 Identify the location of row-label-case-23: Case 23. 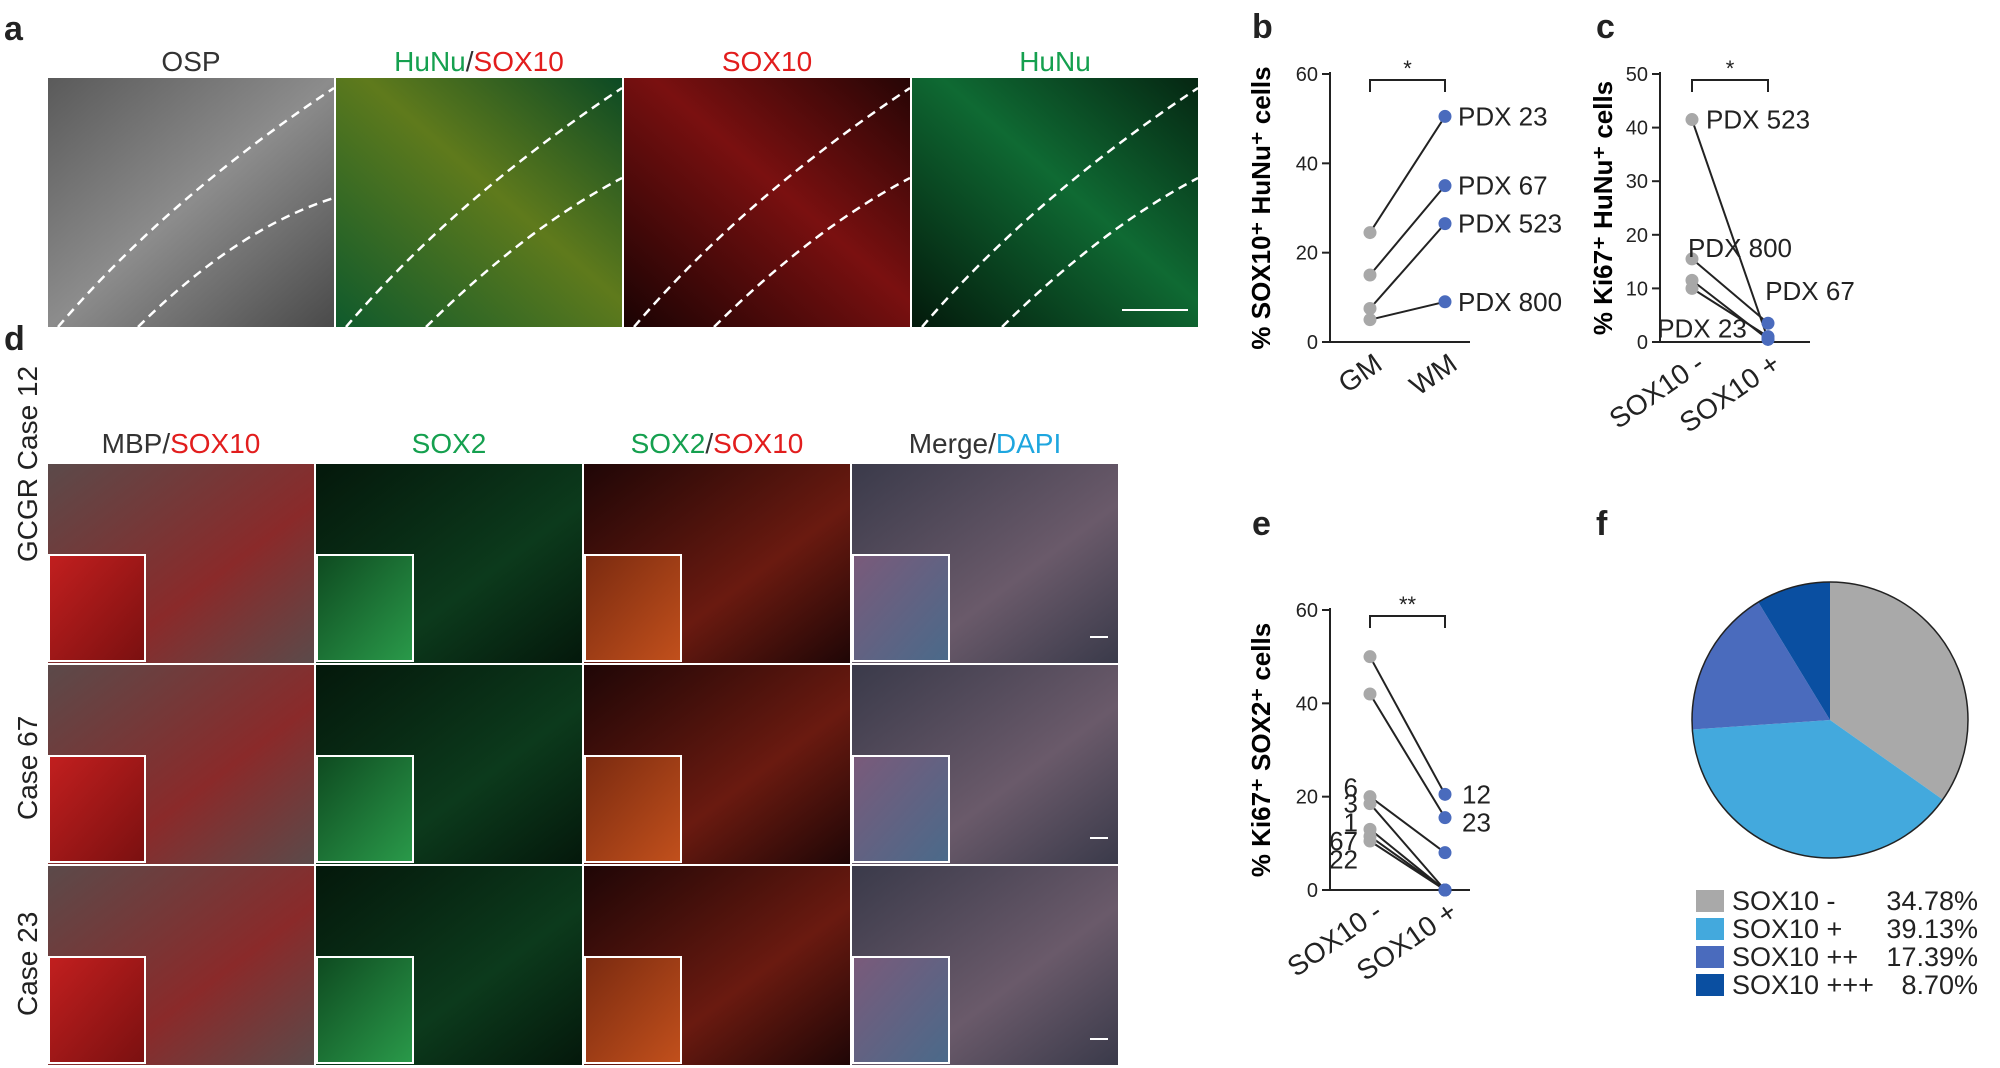
(27, 963).